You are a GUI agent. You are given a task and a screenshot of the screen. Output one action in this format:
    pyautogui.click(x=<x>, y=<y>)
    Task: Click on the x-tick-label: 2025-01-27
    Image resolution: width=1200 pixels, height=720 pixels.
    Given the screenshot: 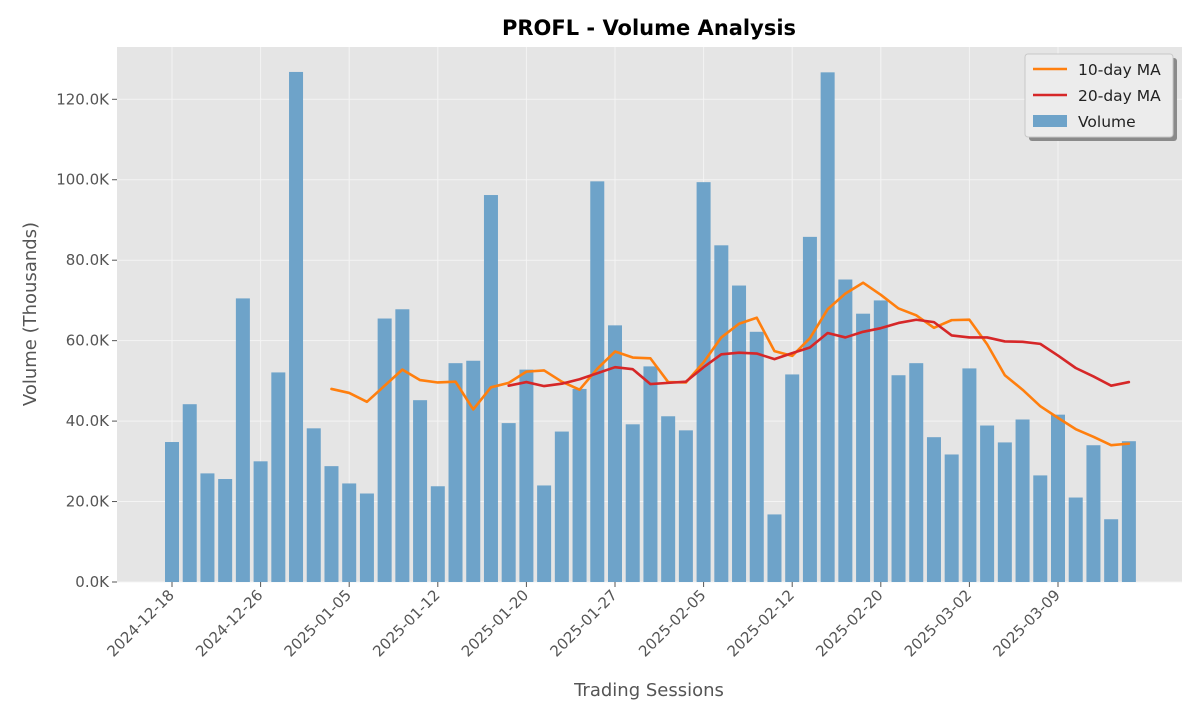 What is the action you would take?
    pyautogui.click(x=583, y=623)
    